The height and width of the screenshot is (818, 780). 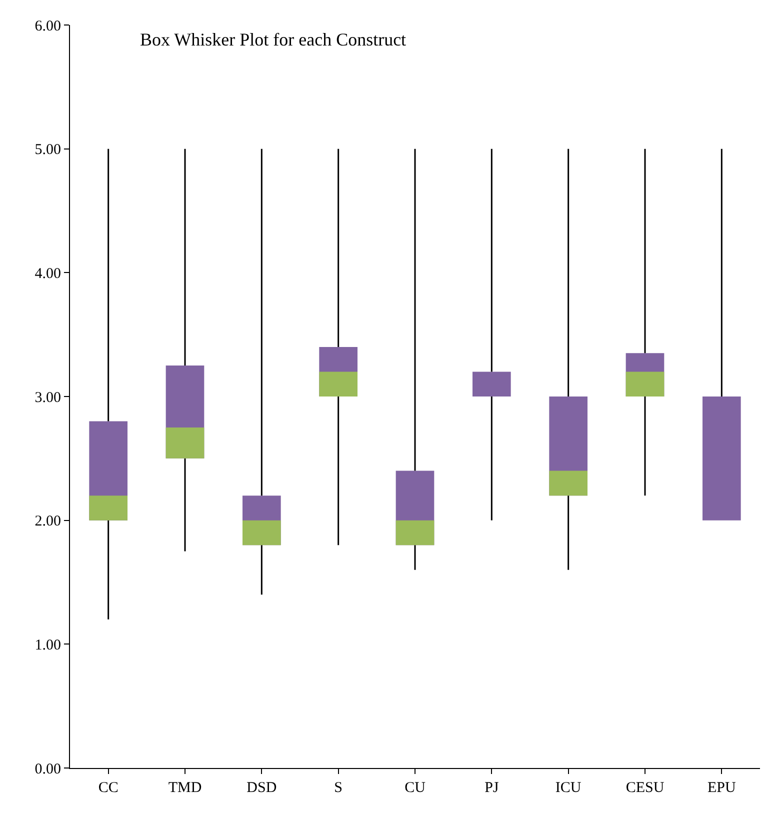 I want to click on y-tick-label: 3.00, so click(x=47, y=398).